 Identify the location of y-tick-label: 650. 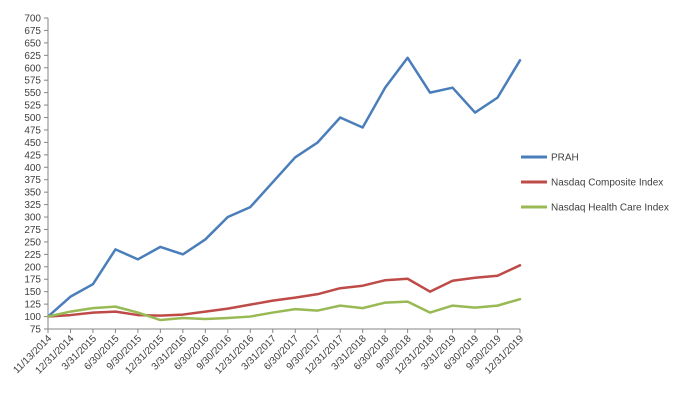
(32, 43).